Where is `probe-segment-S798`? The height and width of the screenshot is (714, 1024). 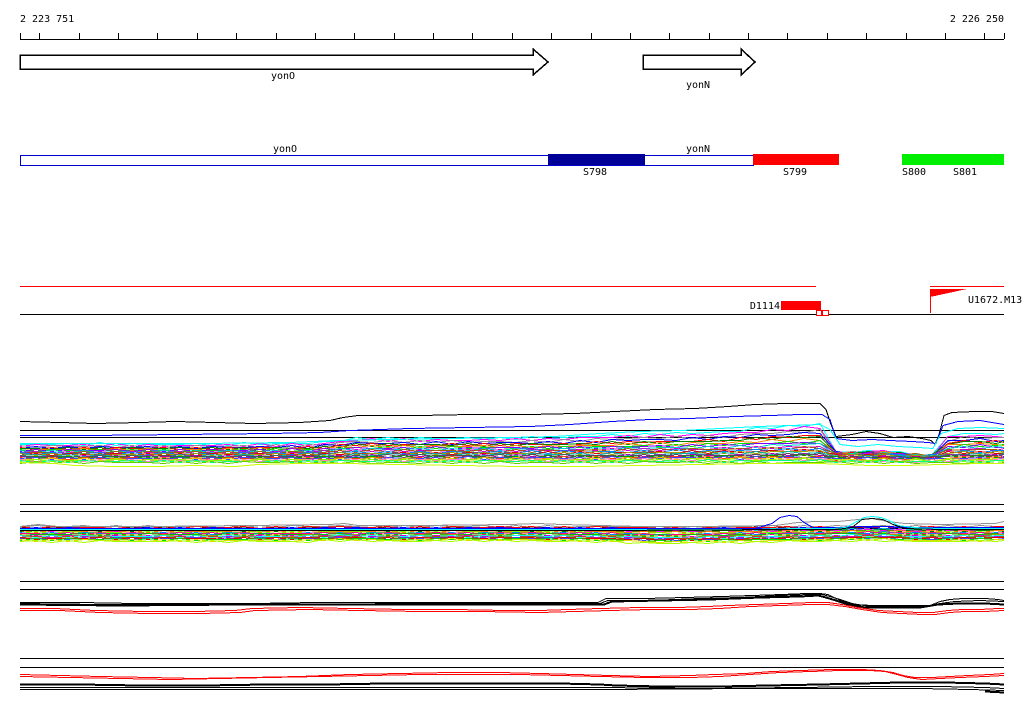 probe-segment-S798 is located at coordinates (596, 159).